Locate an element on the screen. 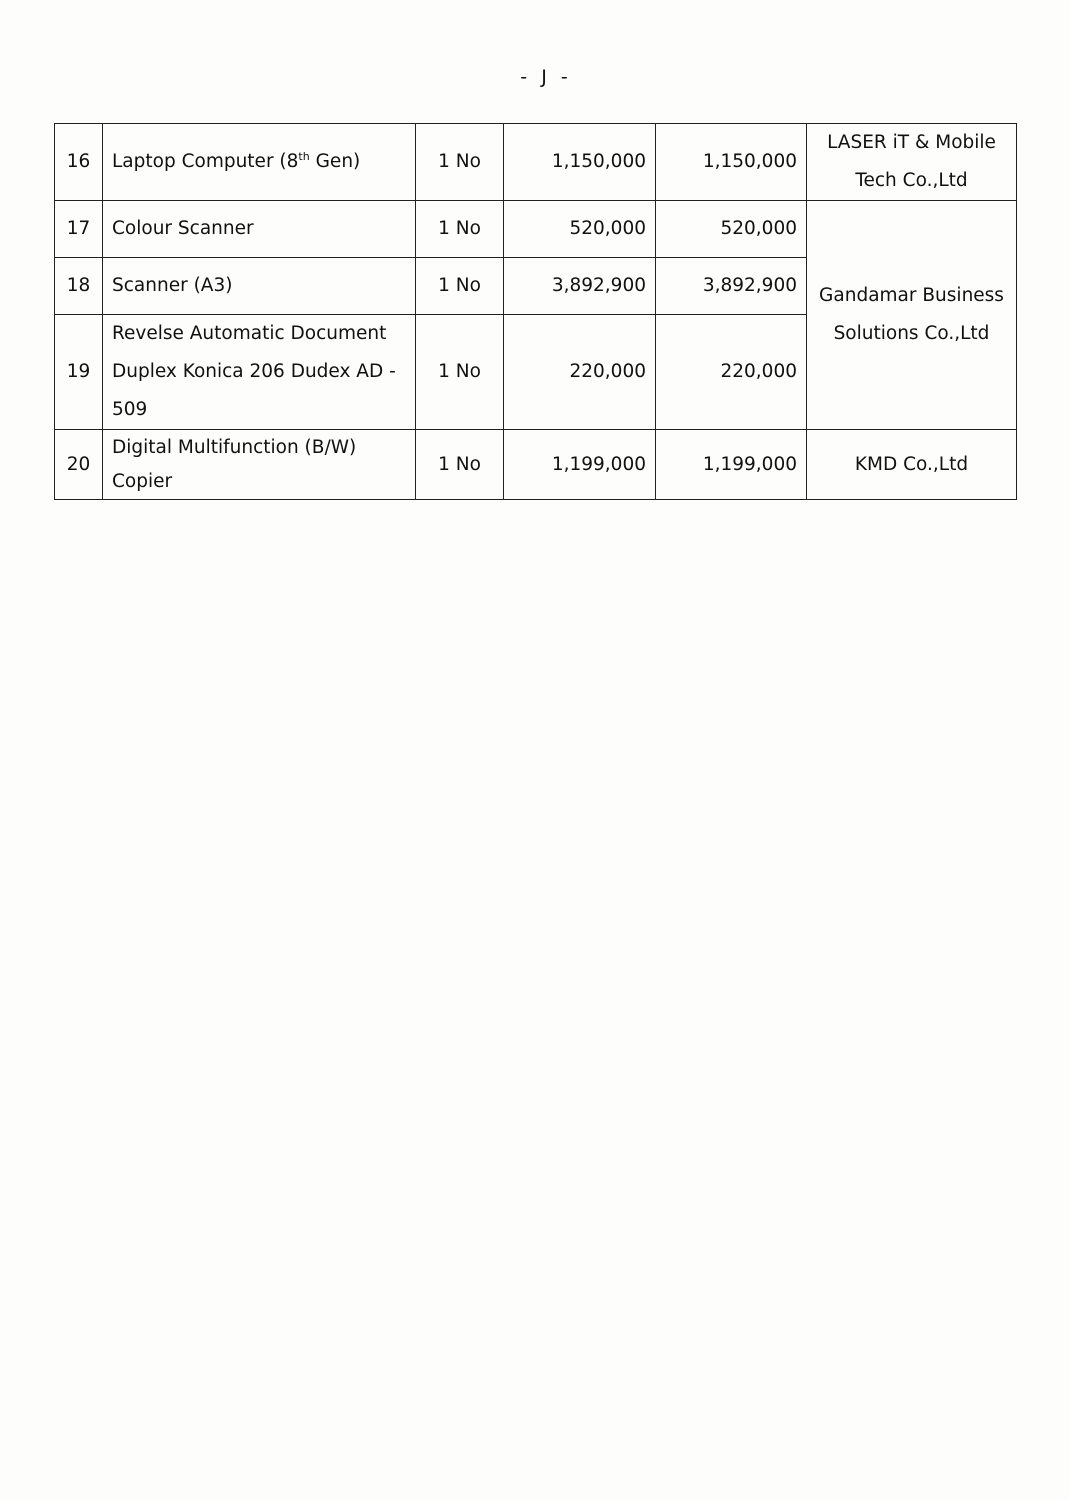  item-total: 220,000 is located at coordinates (731, 372).